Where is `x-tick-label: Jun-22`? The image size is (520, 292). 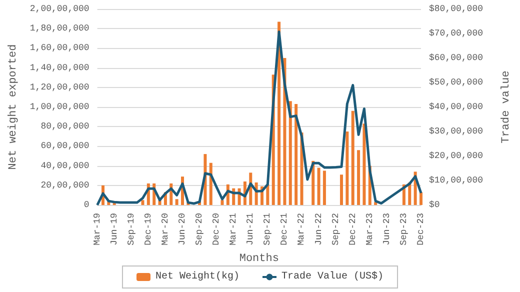
x-tick-label: Jun-22 is located at coordinates (319, 229).